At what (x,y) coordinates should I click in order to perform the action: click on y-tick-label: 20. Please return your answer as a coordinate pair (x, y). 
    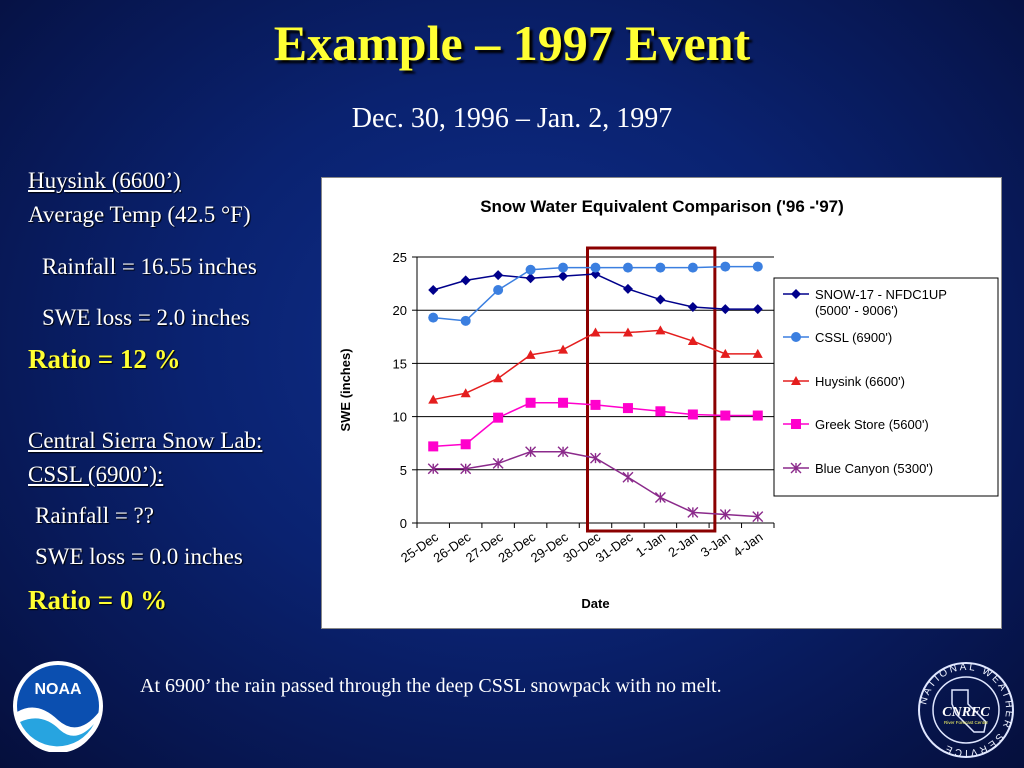
    Looking at the image, I should click on (400, 310).